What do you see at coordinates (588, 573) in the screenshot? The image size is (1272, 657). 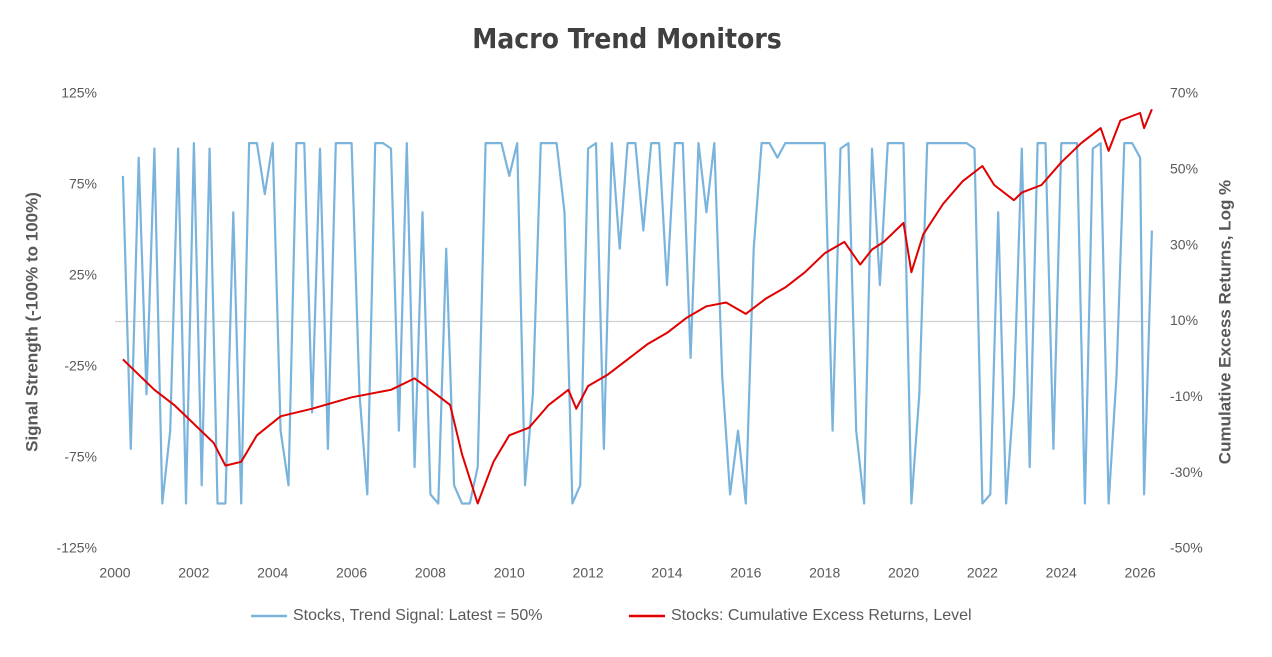 I see `x-tick-label: 2012` at bounding box center [588, 573].